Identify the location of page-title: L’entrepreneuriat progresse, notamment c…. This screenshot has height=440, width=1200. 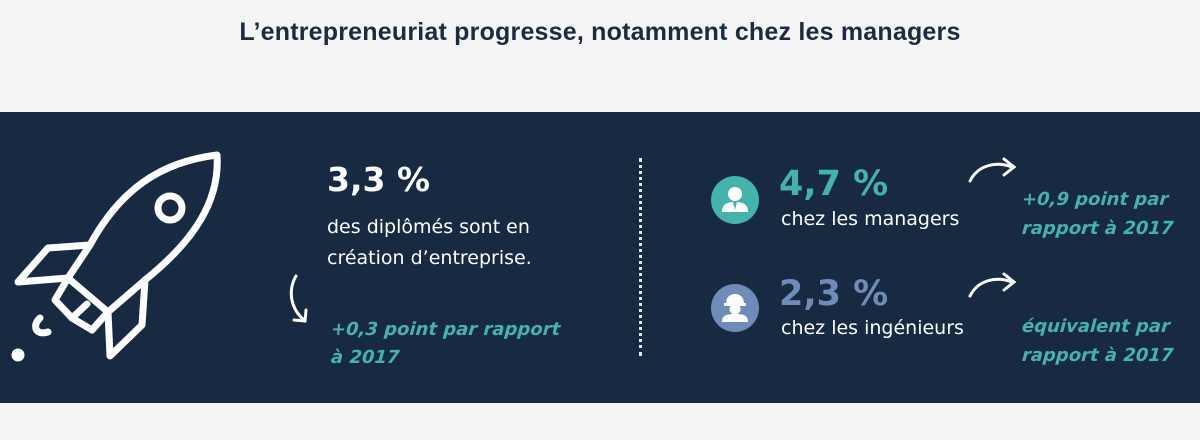
(600, 32).